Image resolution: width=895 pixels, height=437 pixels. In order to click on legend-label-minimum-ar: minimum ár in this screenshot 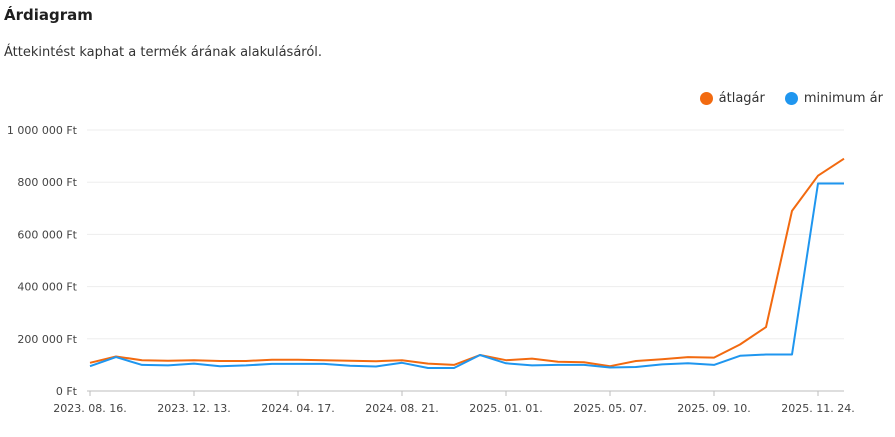, I will do `click(843, 98)`.